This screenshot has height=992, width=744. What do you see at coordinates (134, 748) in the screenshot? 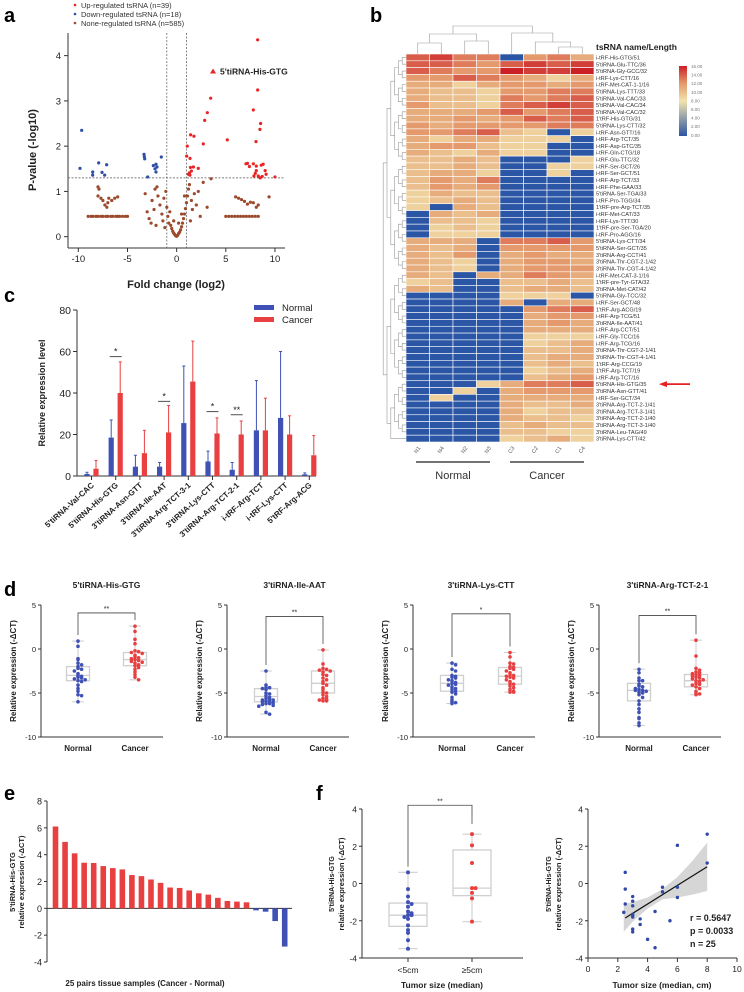
I see `x-tick-label: Cancer` at bounding box center [134, 748].